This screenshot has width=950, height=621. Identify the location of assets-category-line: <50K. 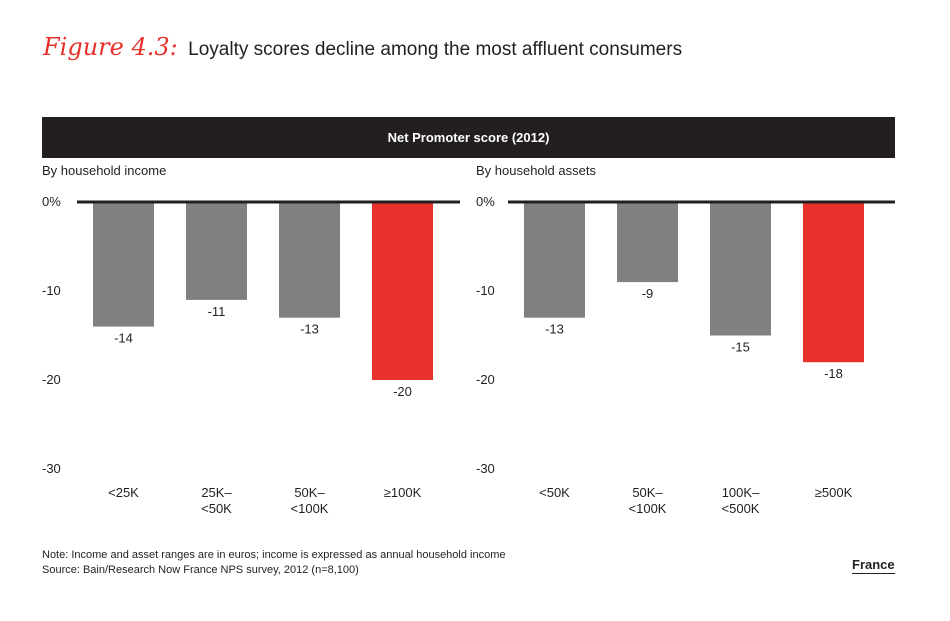
(554, 492).